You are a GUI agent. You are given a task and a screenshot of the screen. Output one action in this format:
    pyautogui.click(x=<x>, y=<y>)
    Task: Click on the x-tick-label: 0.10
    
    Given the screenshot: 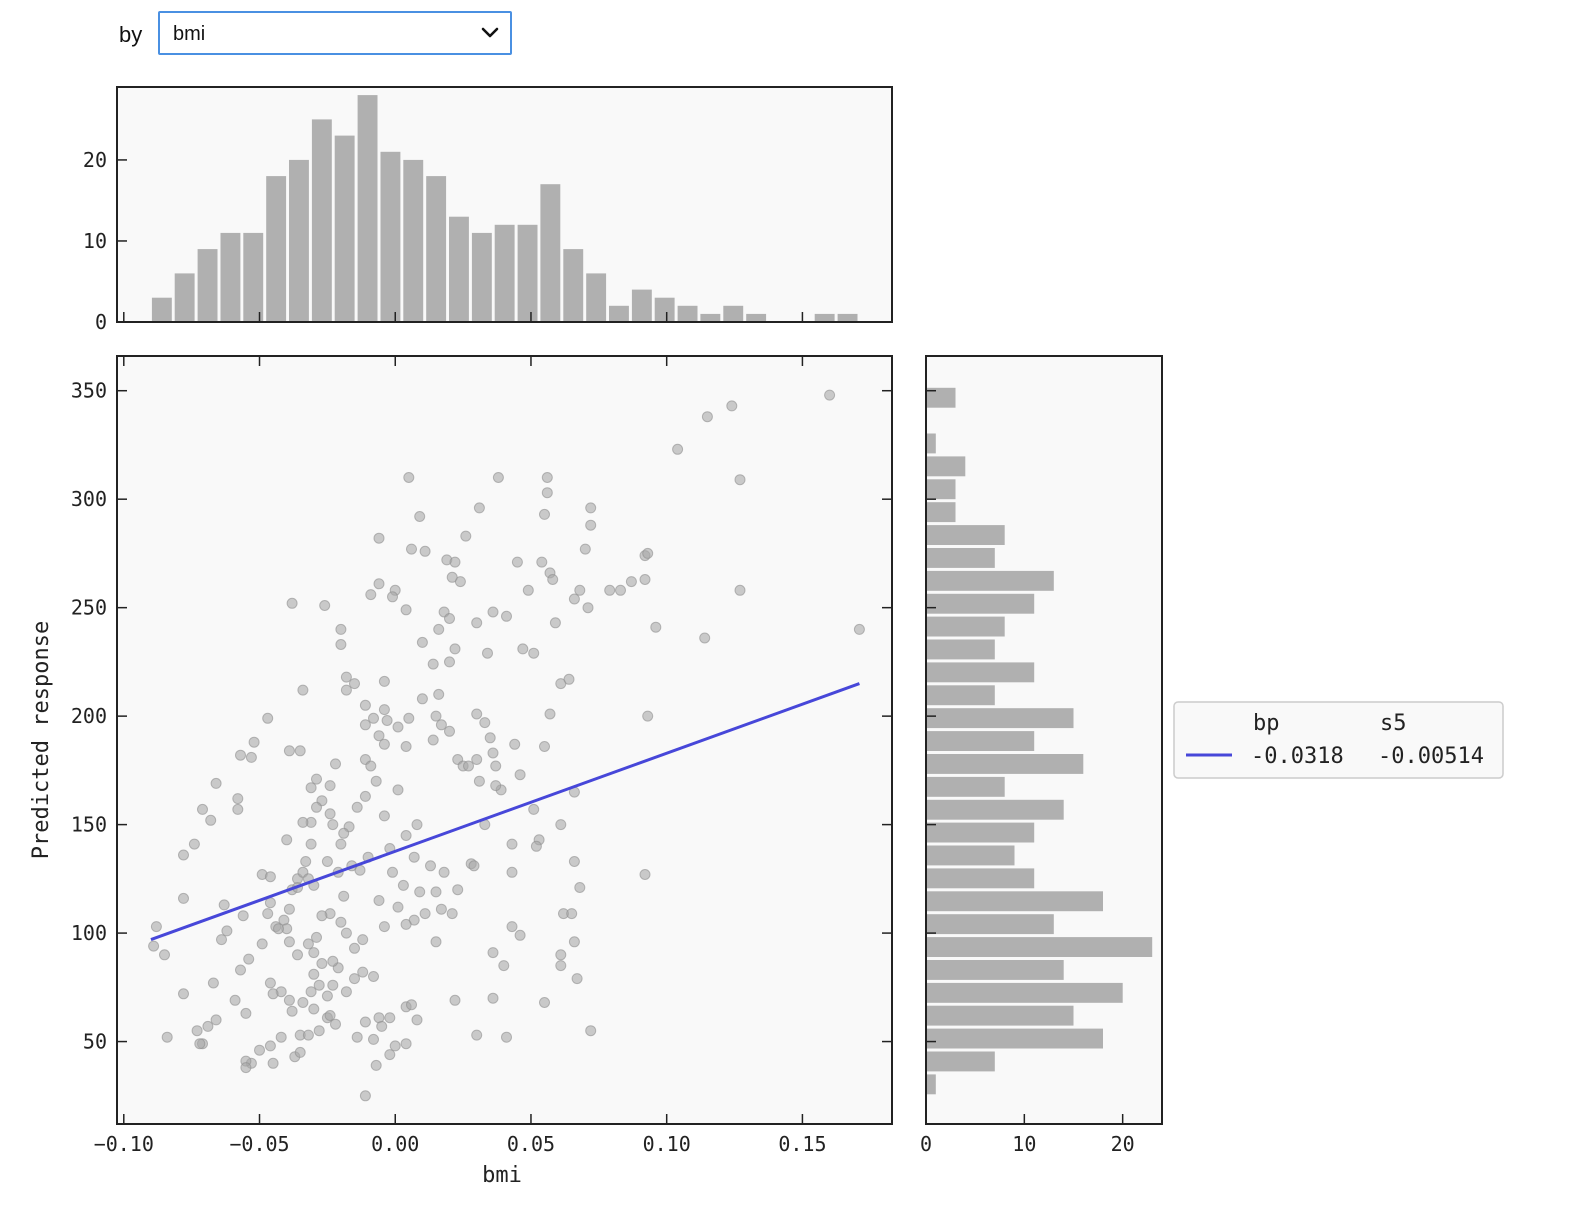 What is the action you would take?
    pyautogui.click(x=667, y=1144)
    